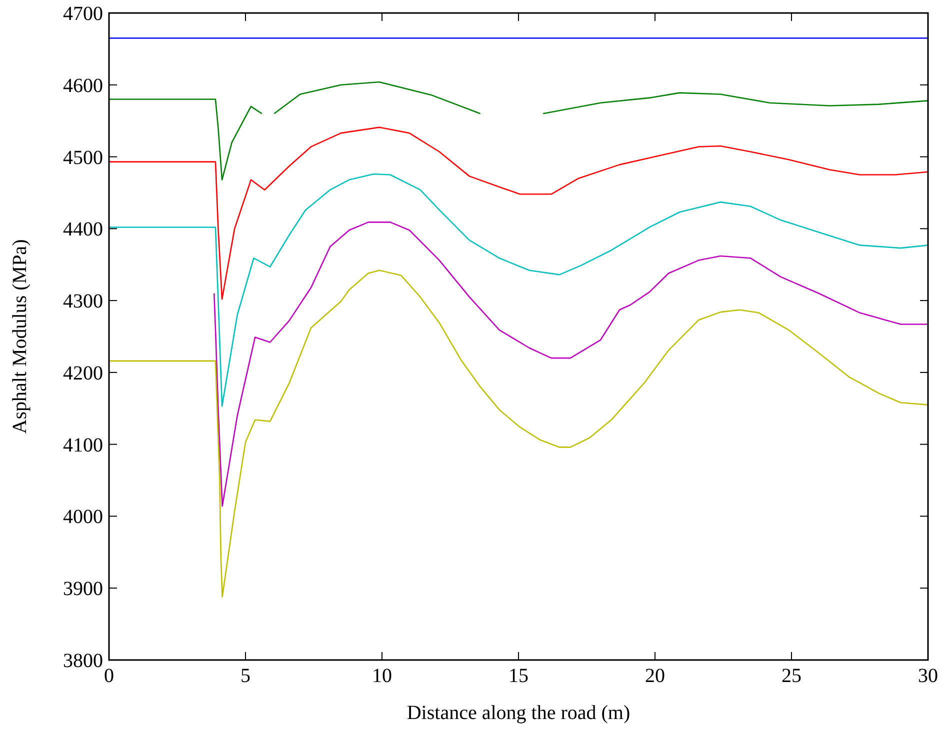 The width and height of the screenshot is (943, 731). What do you see at coordinates (83, 229) in the screenshot?
I see `y-tick-label: 4400` at bounding box center [83, 229].